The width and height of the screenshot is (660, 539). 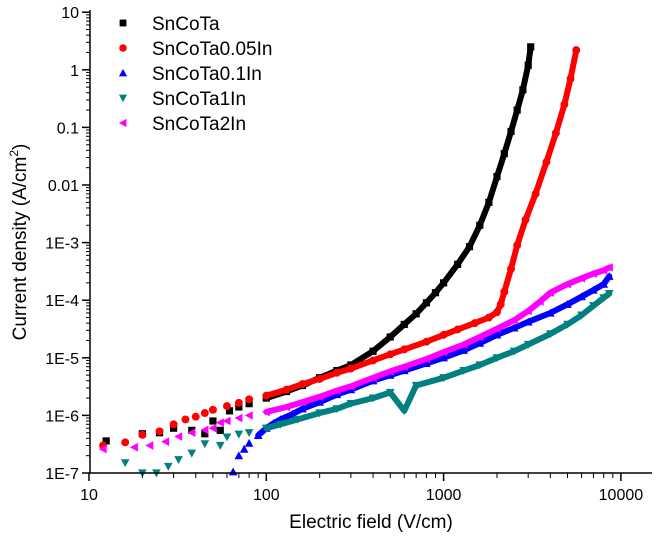 I want to click on y-axis-title-close: ), so click(x=20, y=147).